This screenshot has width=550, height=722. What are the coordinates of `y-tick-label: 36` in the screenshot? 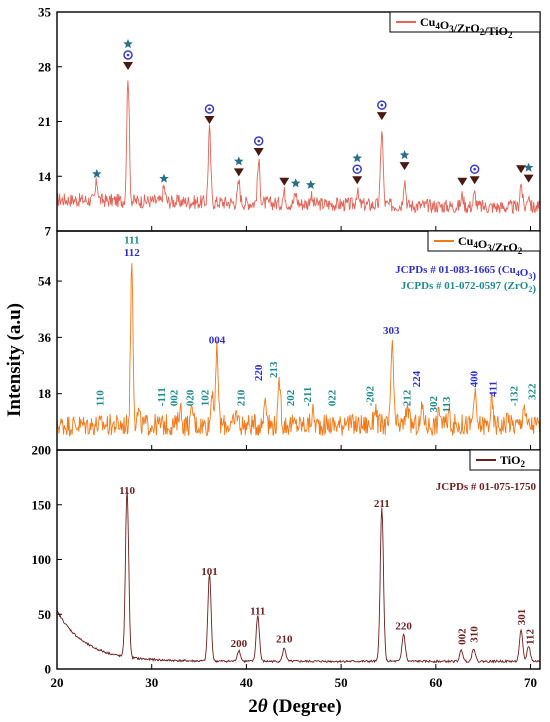 It's located at (45, 337).